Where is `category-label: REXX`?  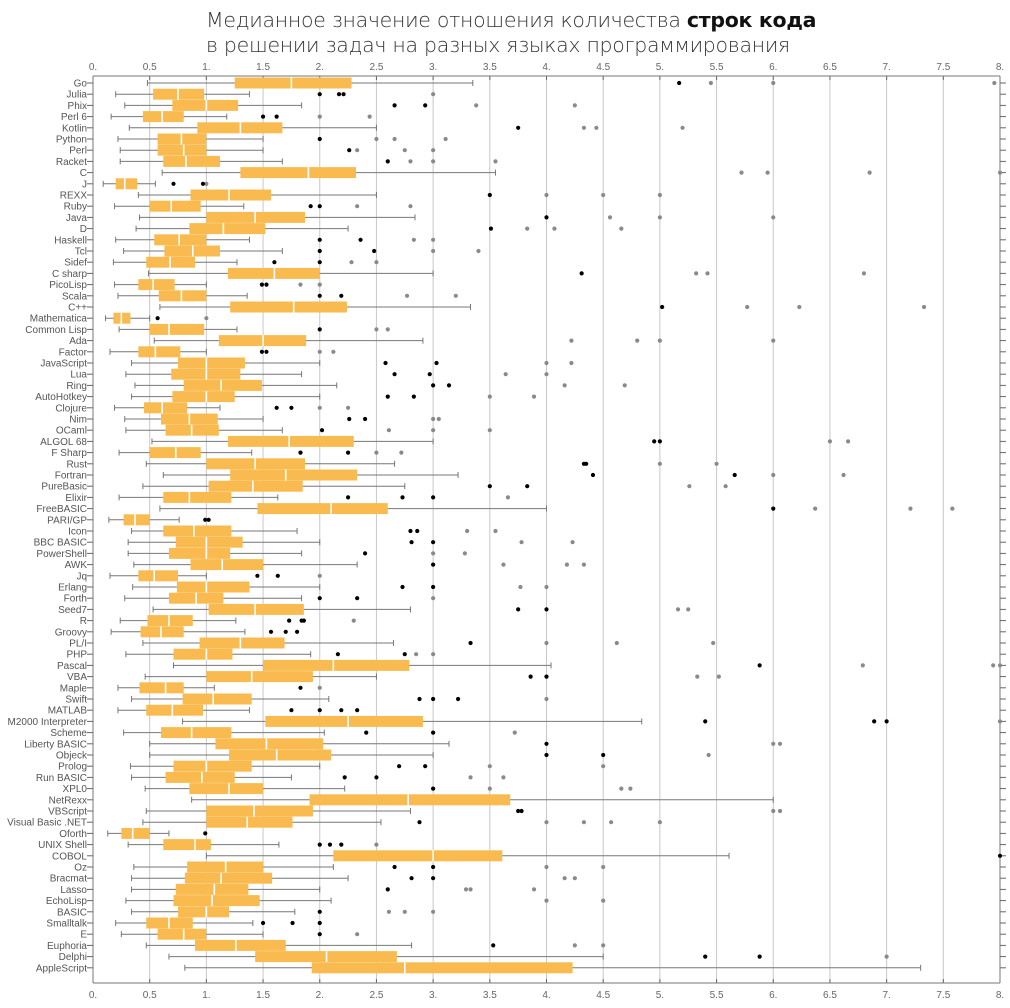
category-label: REXX is located at coordinates (74, 196).